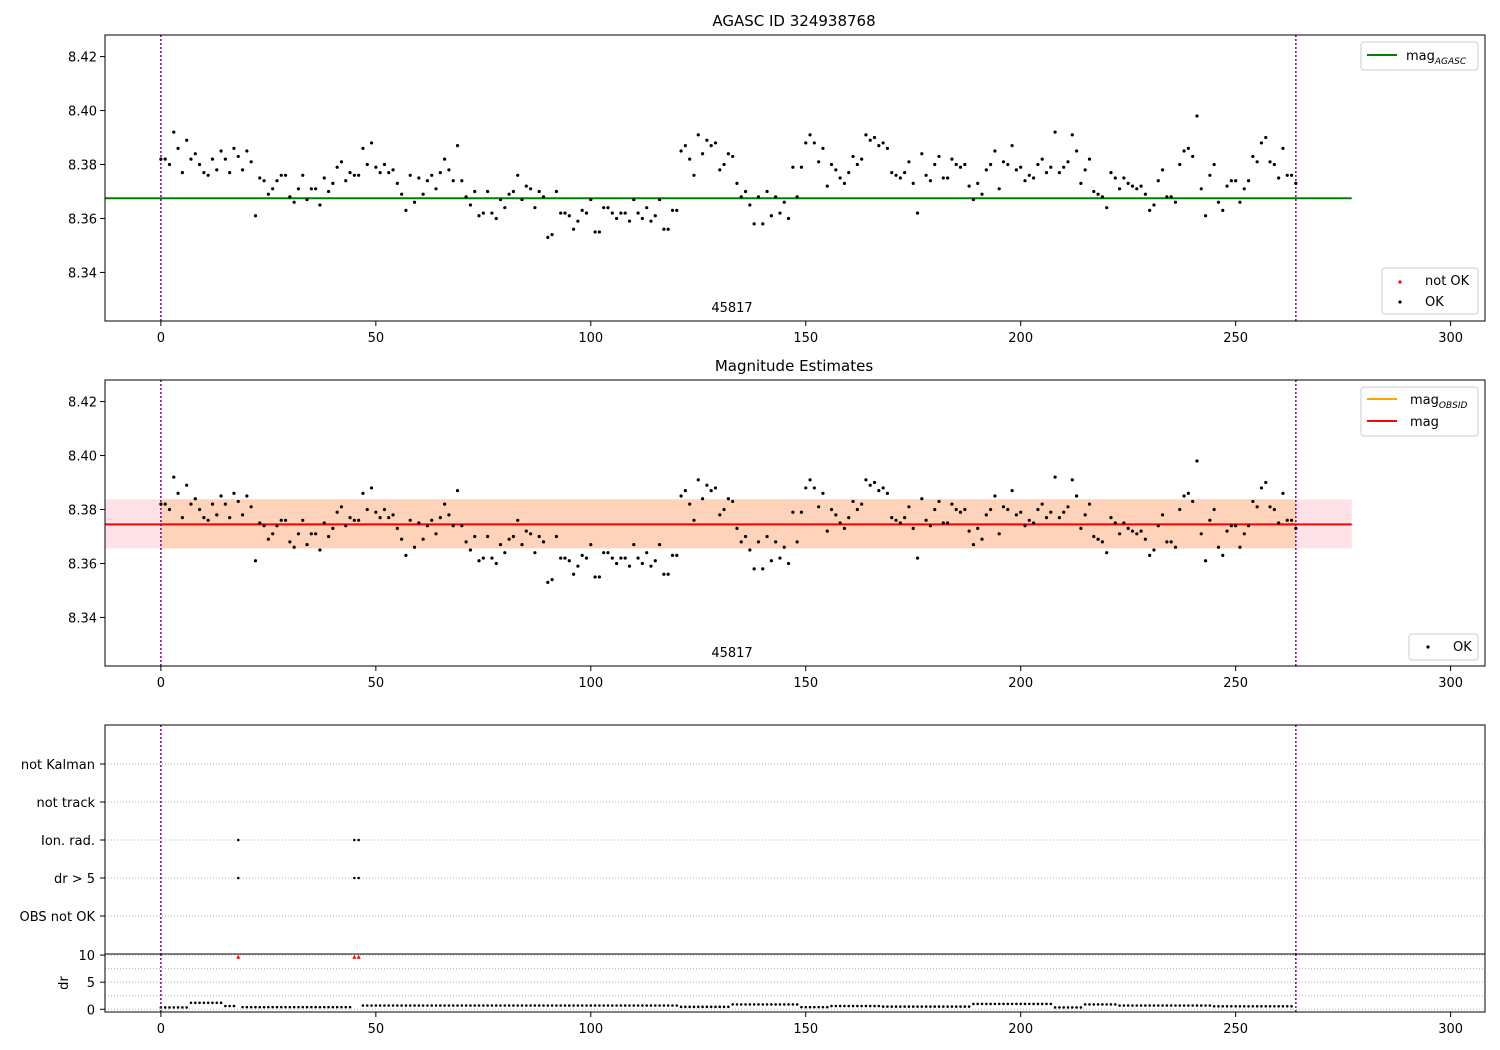 This screenshot has height=1050, width=1500. What do you see at coordinates (82, 166) in the screenshot?
I see `y-tick-label: 8.38` at bounding box center [82, 166].